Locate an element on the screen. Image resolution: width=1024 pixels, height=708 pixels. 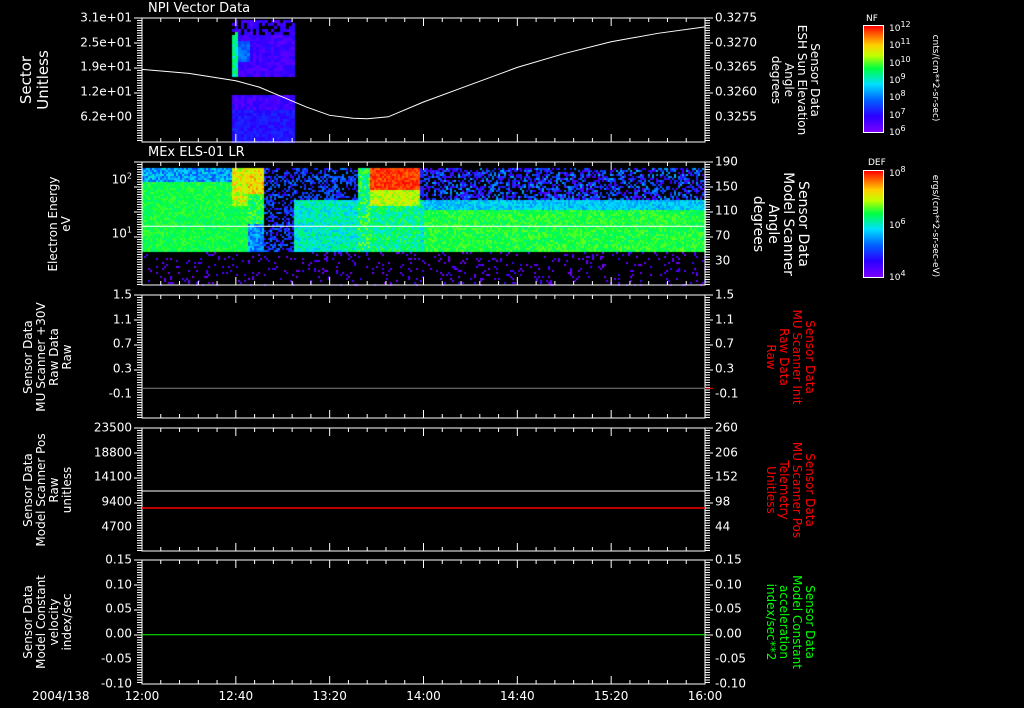
x-tick-label: 16:00 is located at coordinates (705, 696).